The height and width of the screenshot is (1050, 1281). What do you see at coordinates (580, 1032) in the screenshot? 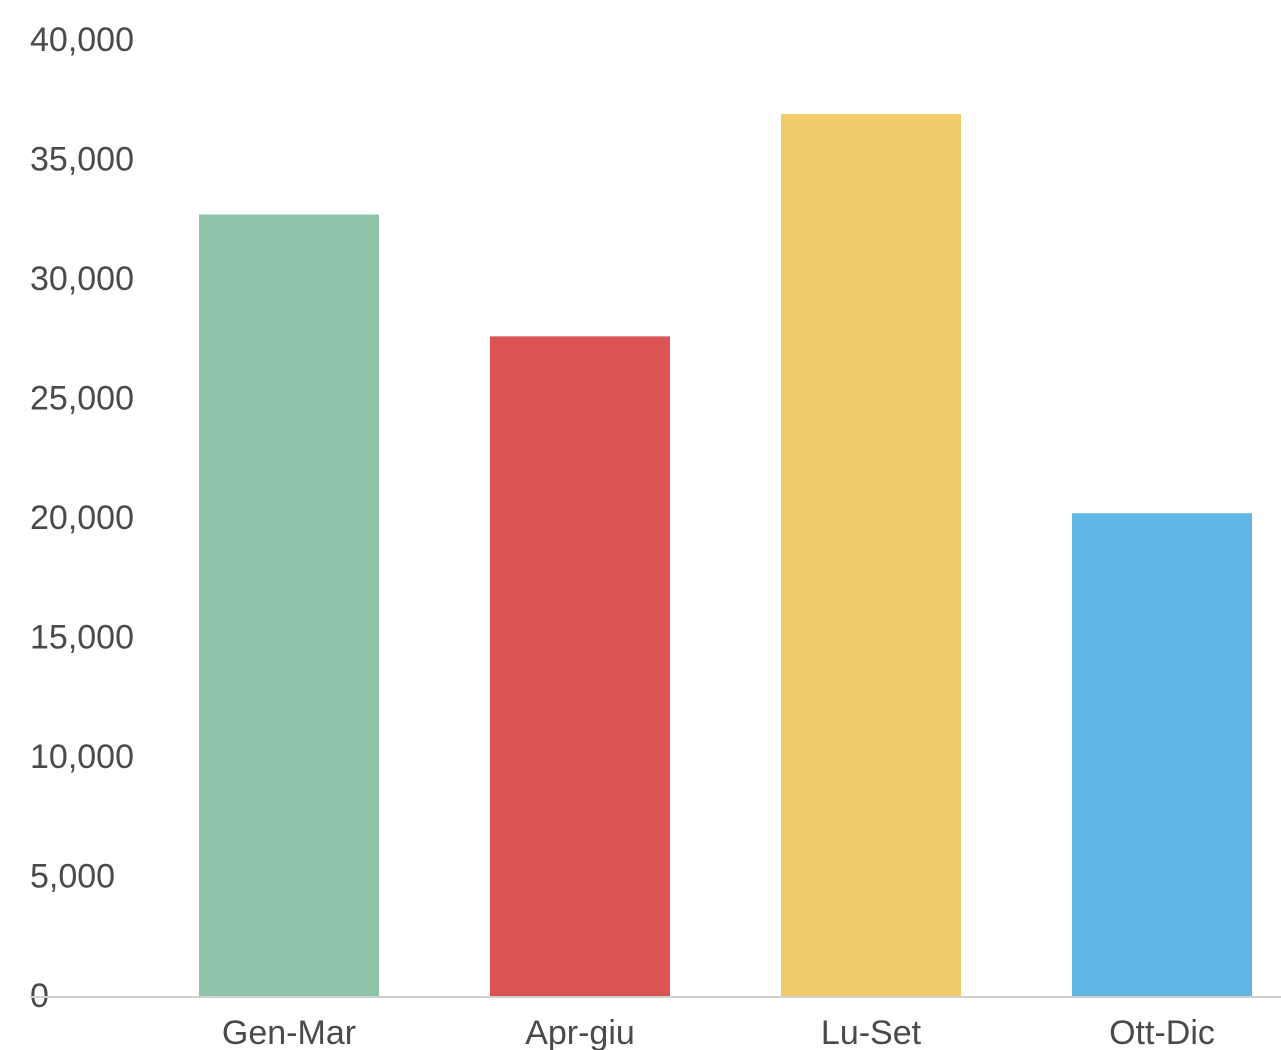
I see `x-tick-label: Apr-giu` at bounding box center [580, 1032].